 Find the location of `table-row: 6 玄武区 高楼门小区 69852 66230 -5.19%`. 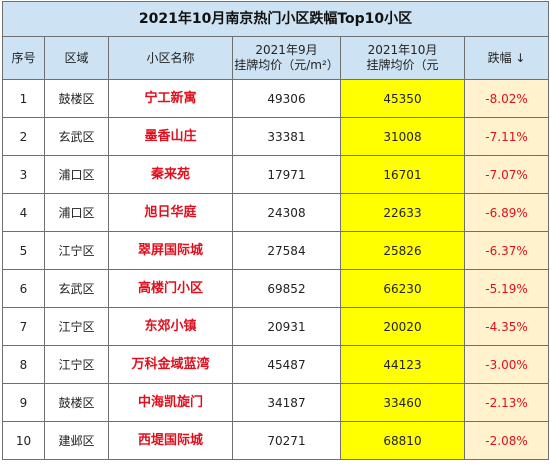

table-row: 6 玄武区 高楼门小区 69852 66230 -5.19% is located at coordinates (276, 288).